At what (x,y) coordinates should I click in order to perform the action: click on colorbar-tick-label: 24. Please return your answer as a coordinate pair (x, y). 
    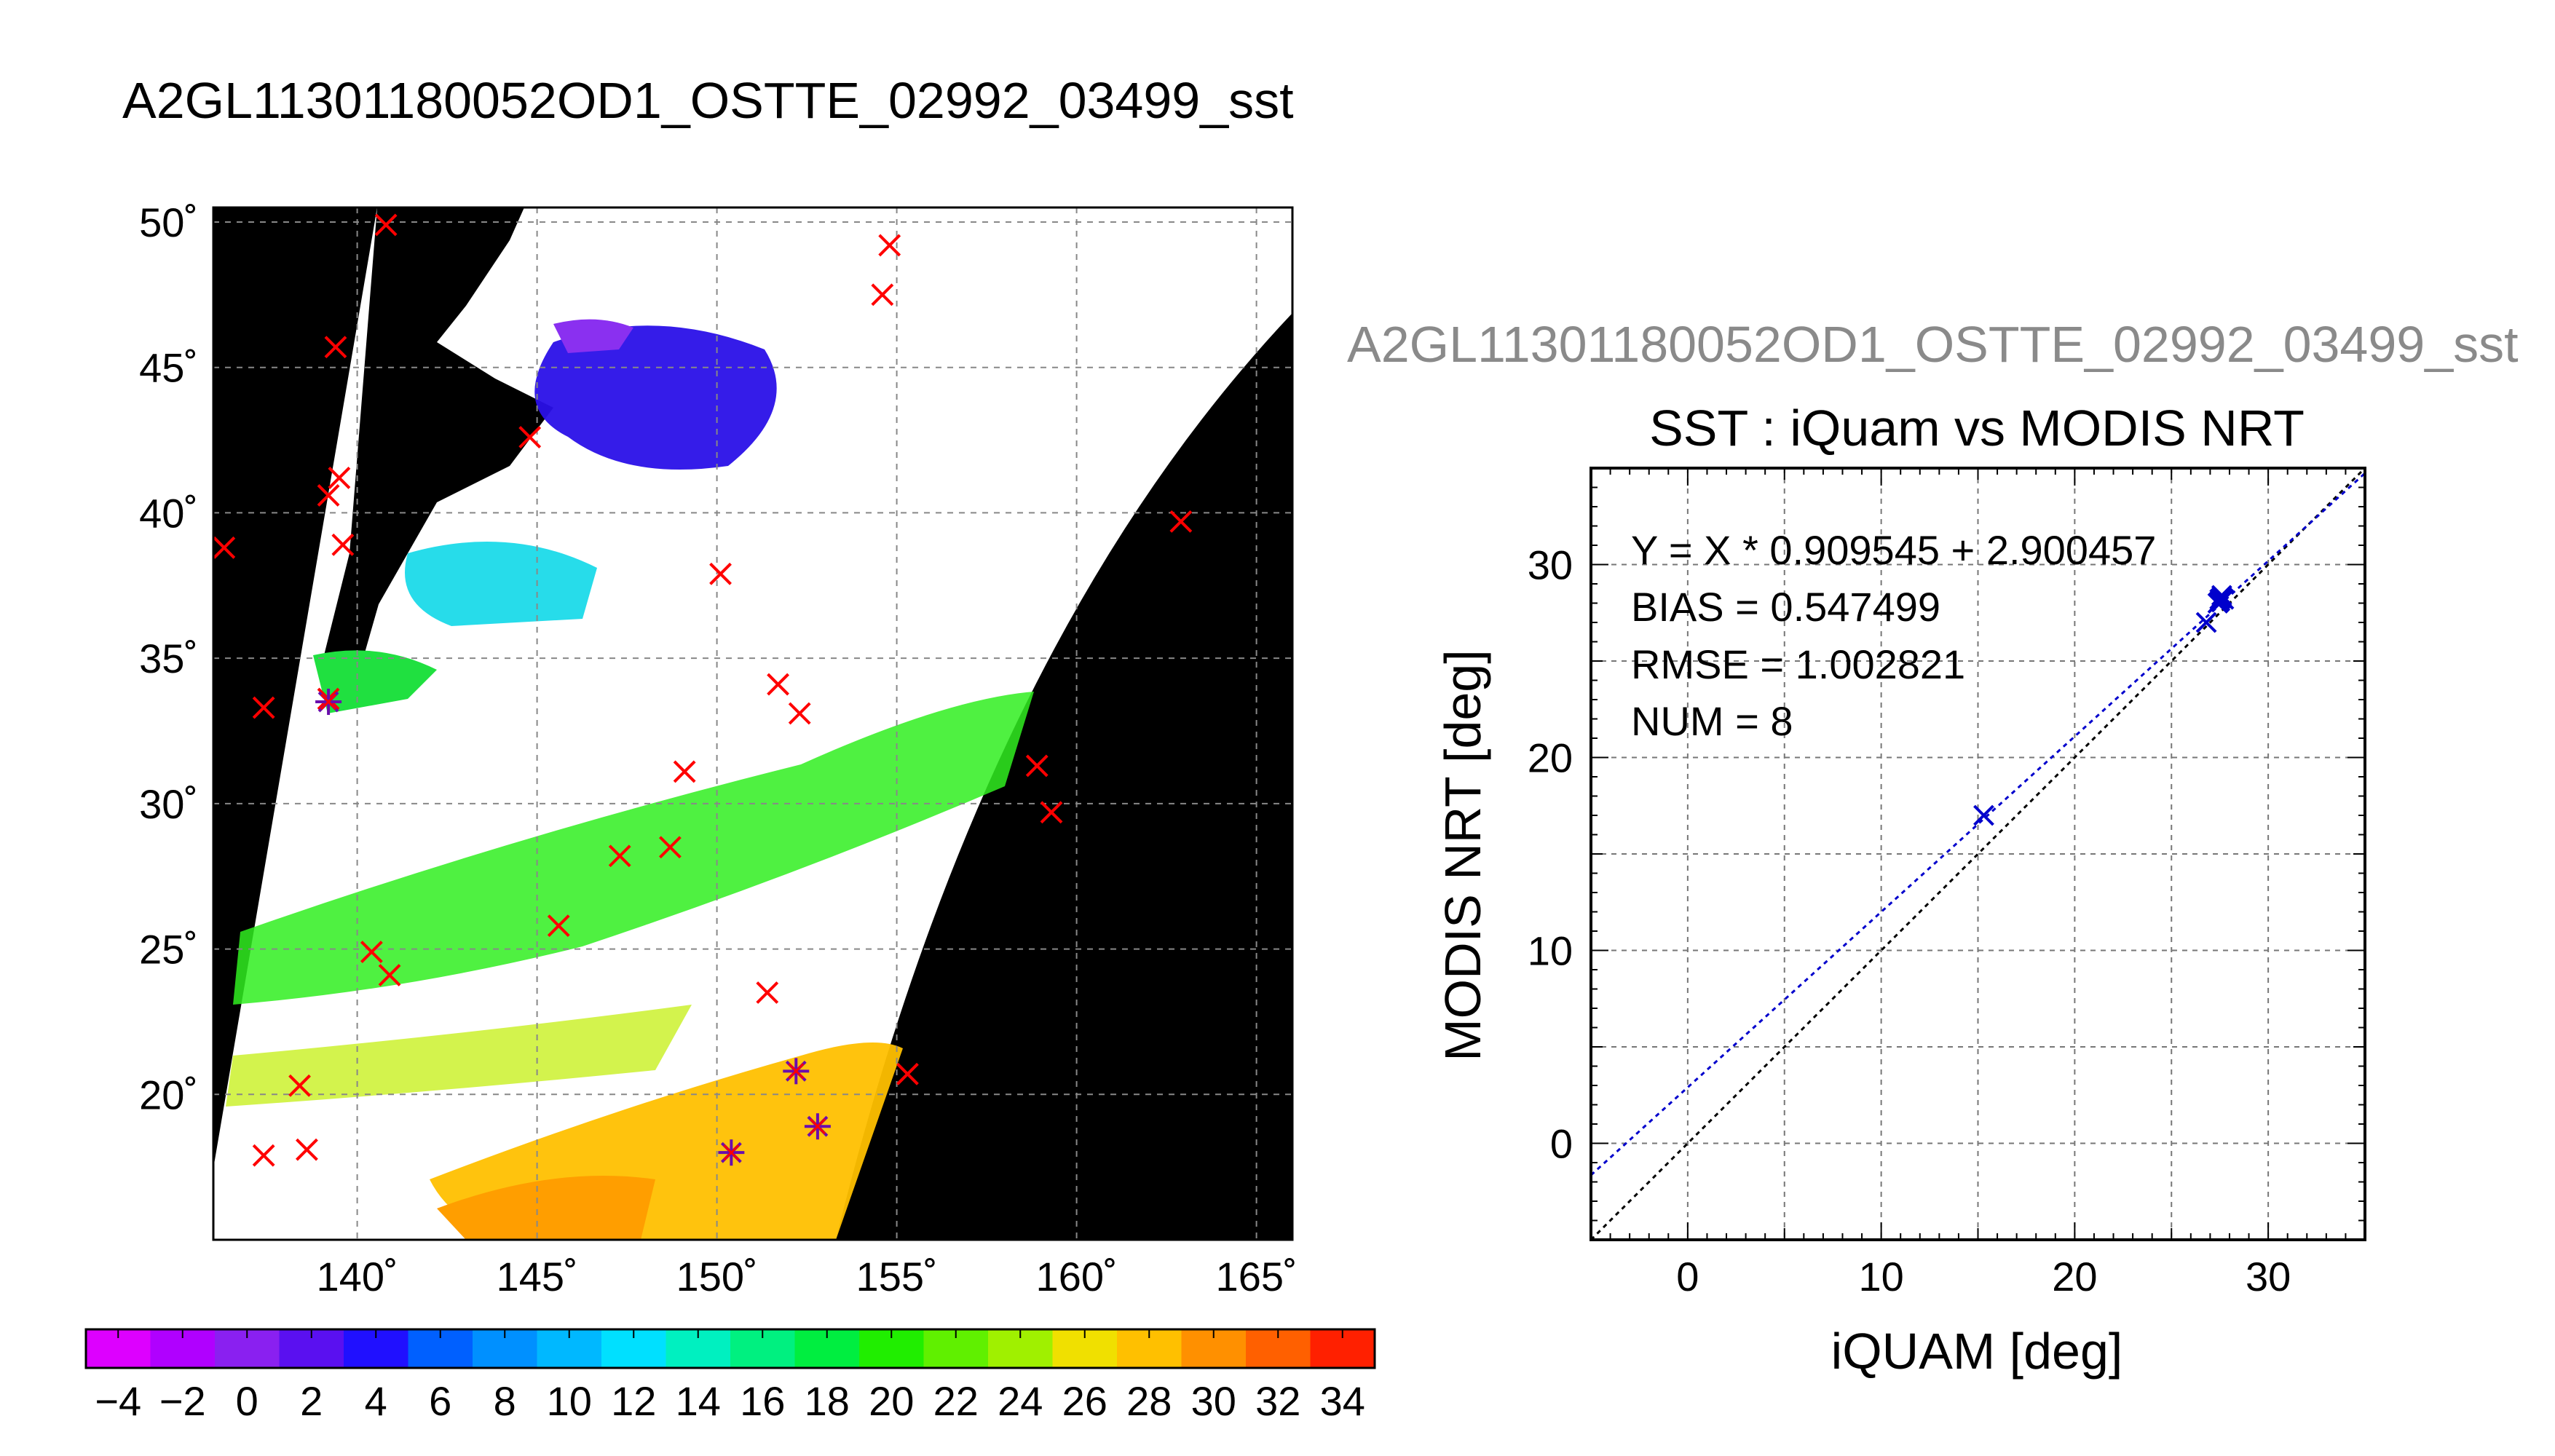
    Looking at the image, I should click on (1020, 1401).